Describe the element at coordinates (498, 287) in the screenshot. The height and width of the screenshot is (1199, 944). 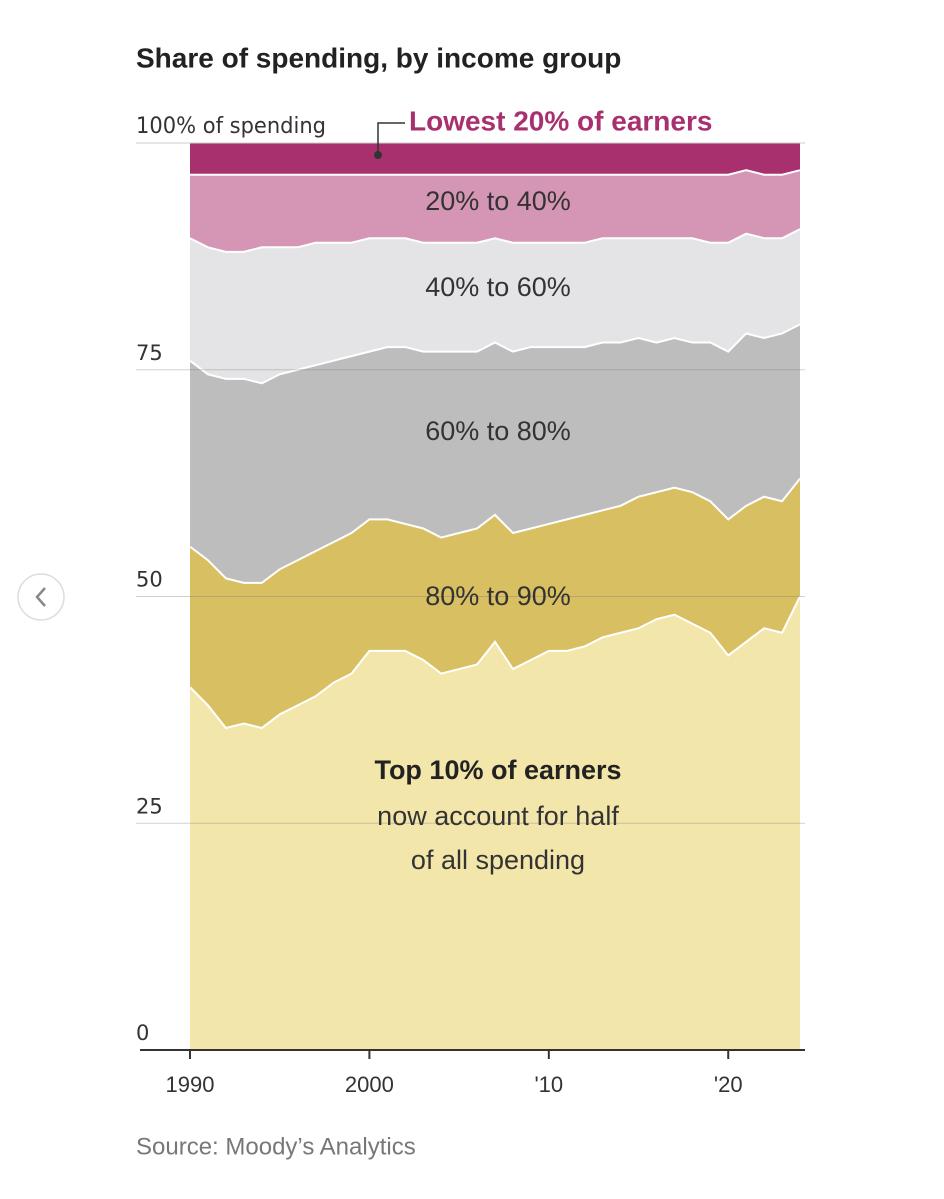
I see `series-label: 40% to 60%` at that location.